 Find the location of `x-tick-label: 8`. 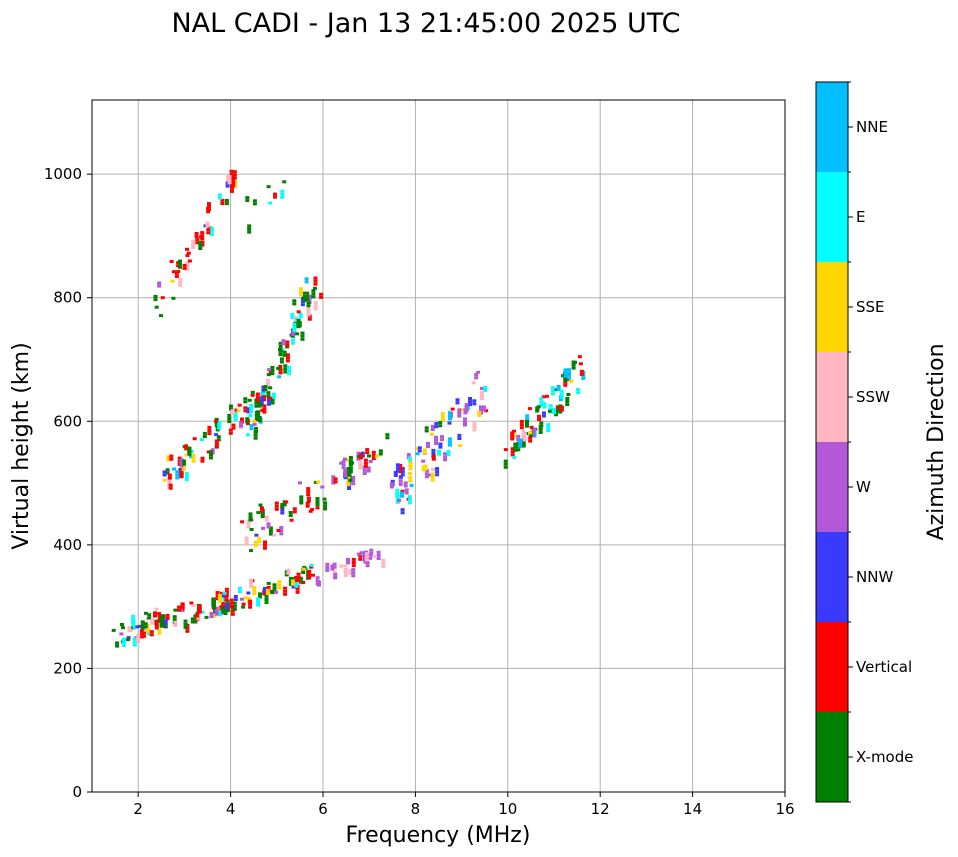

x-tick-label: 8 is located at coordinates (416, 809).